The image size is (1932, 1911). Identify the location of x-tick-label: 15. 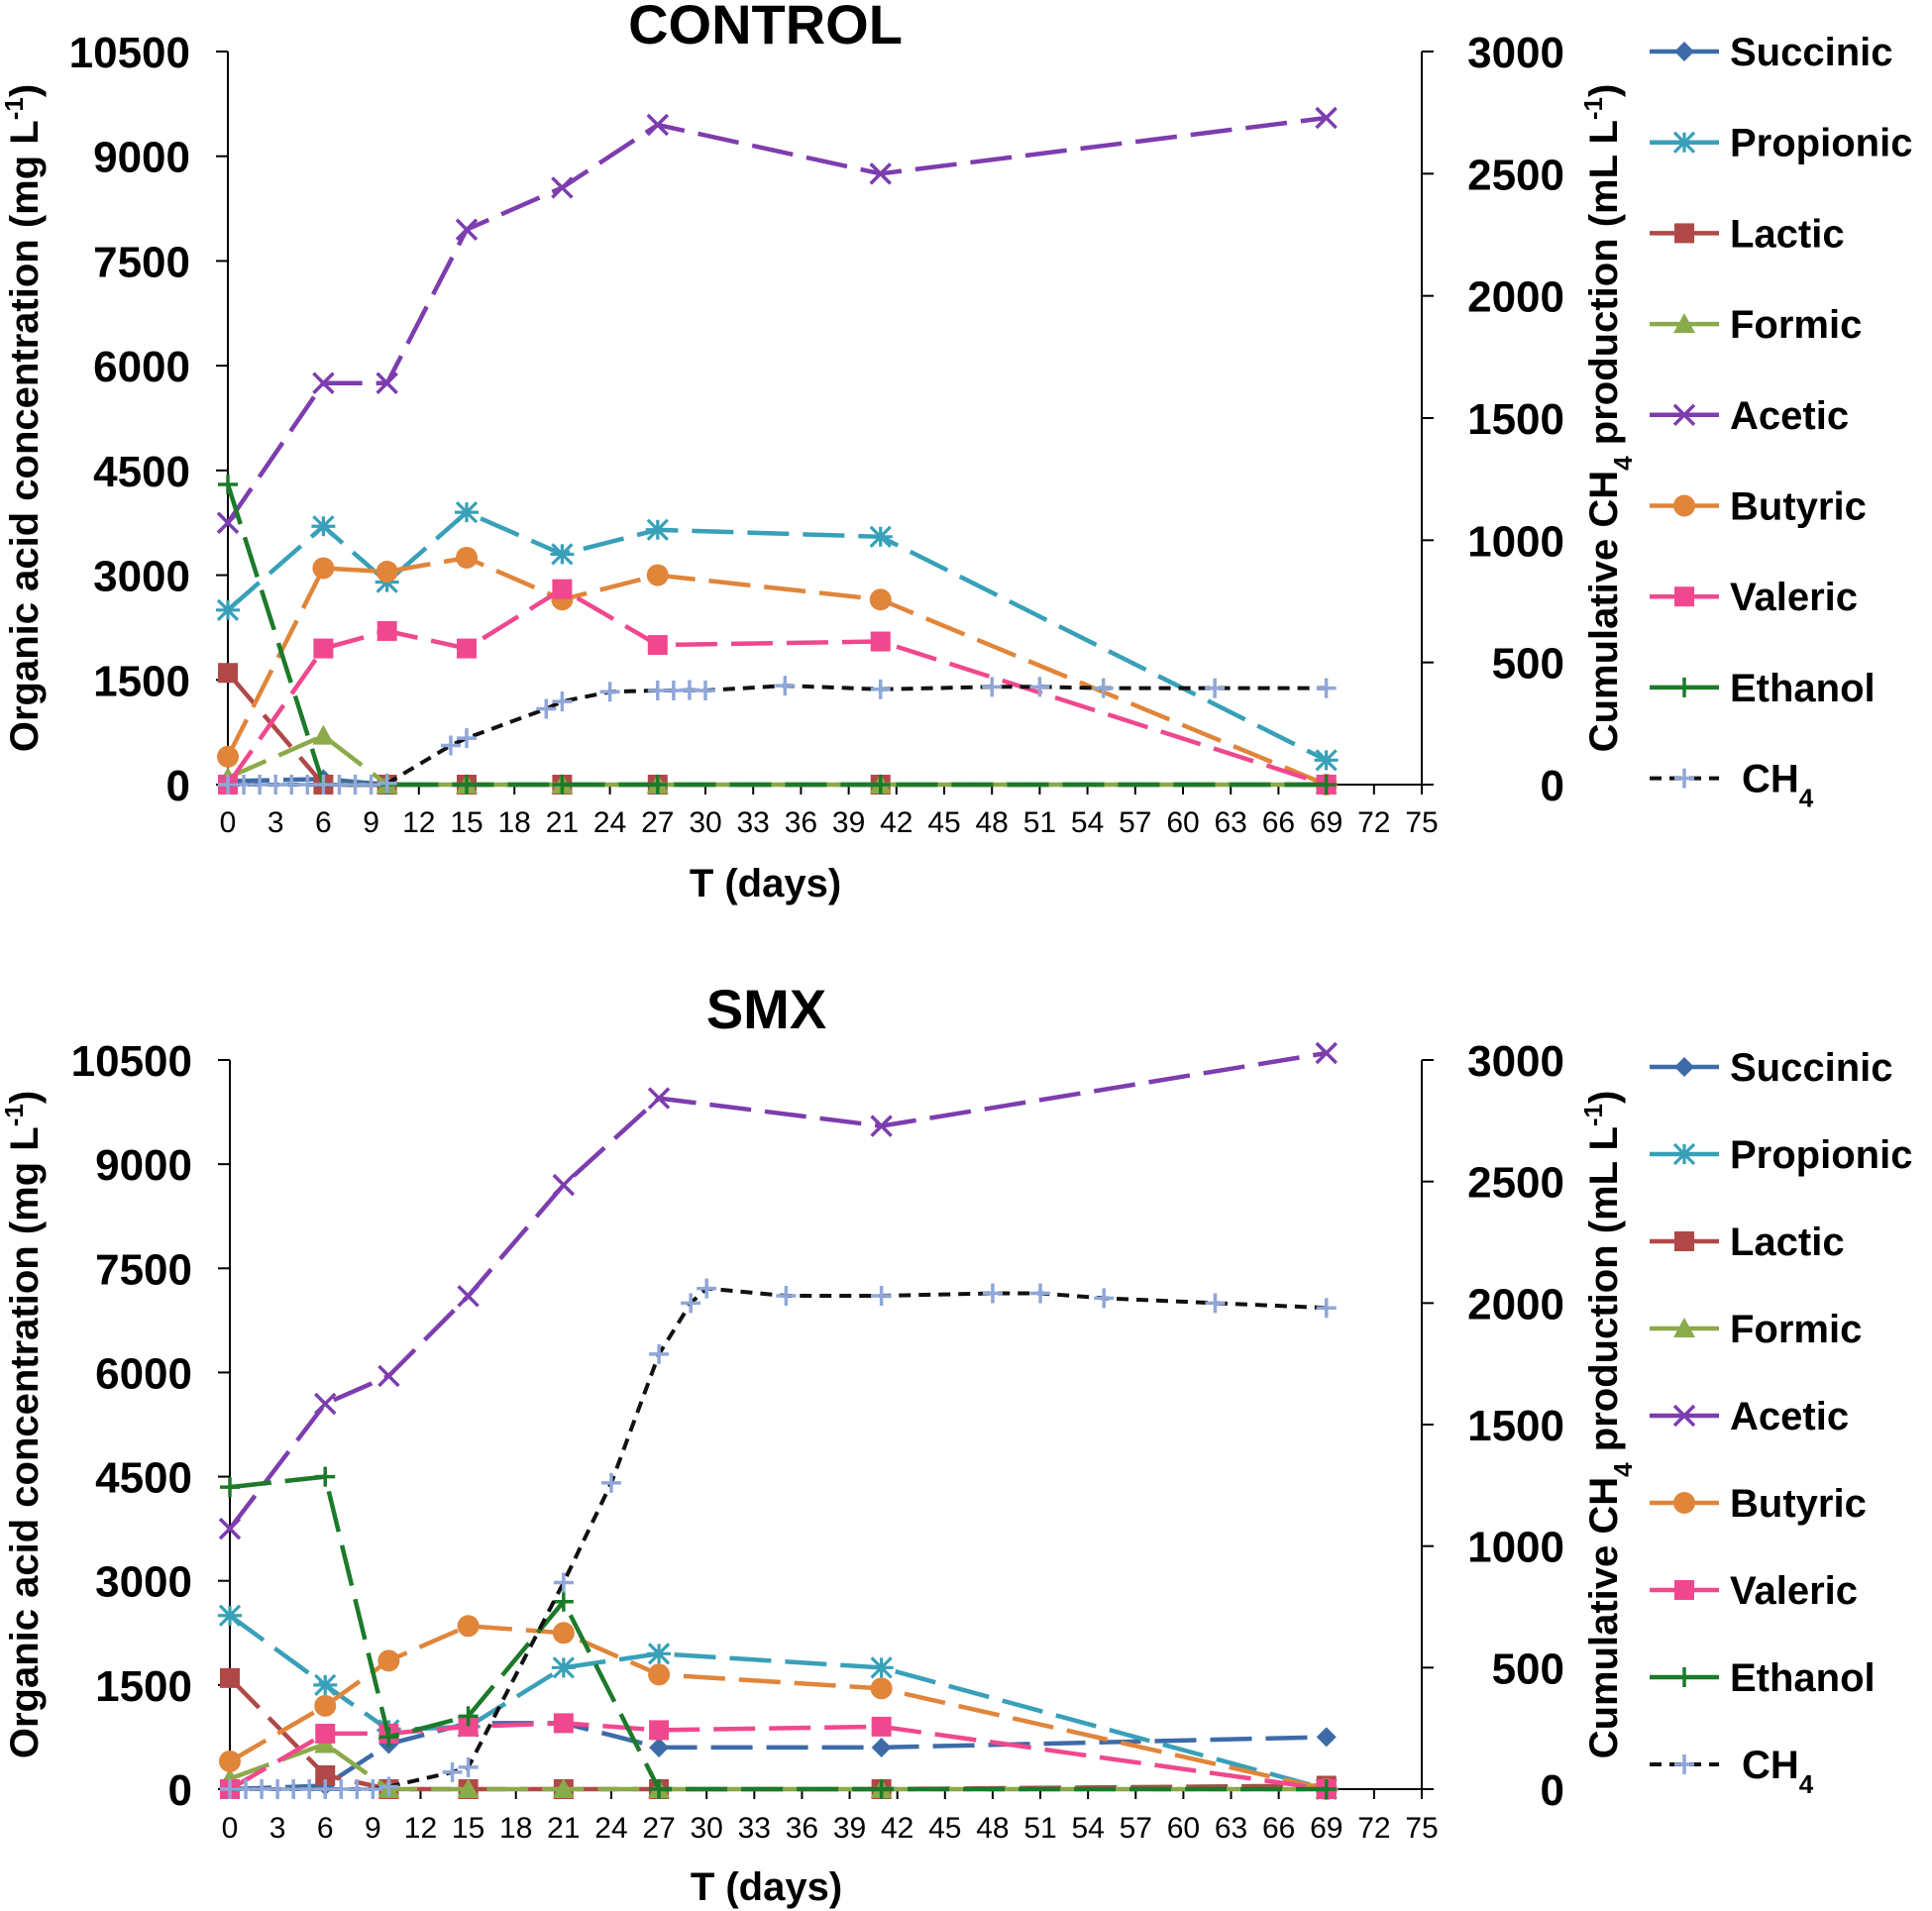
(467, 822).